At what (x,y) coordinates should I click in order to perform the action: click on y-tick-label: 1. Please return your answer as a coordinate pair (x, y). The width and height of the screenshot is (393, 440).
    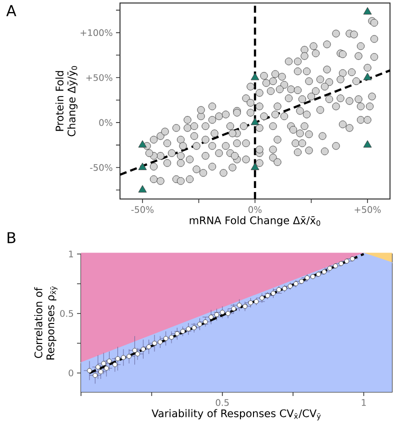
    Looking at the image, I should click on (71, 254).